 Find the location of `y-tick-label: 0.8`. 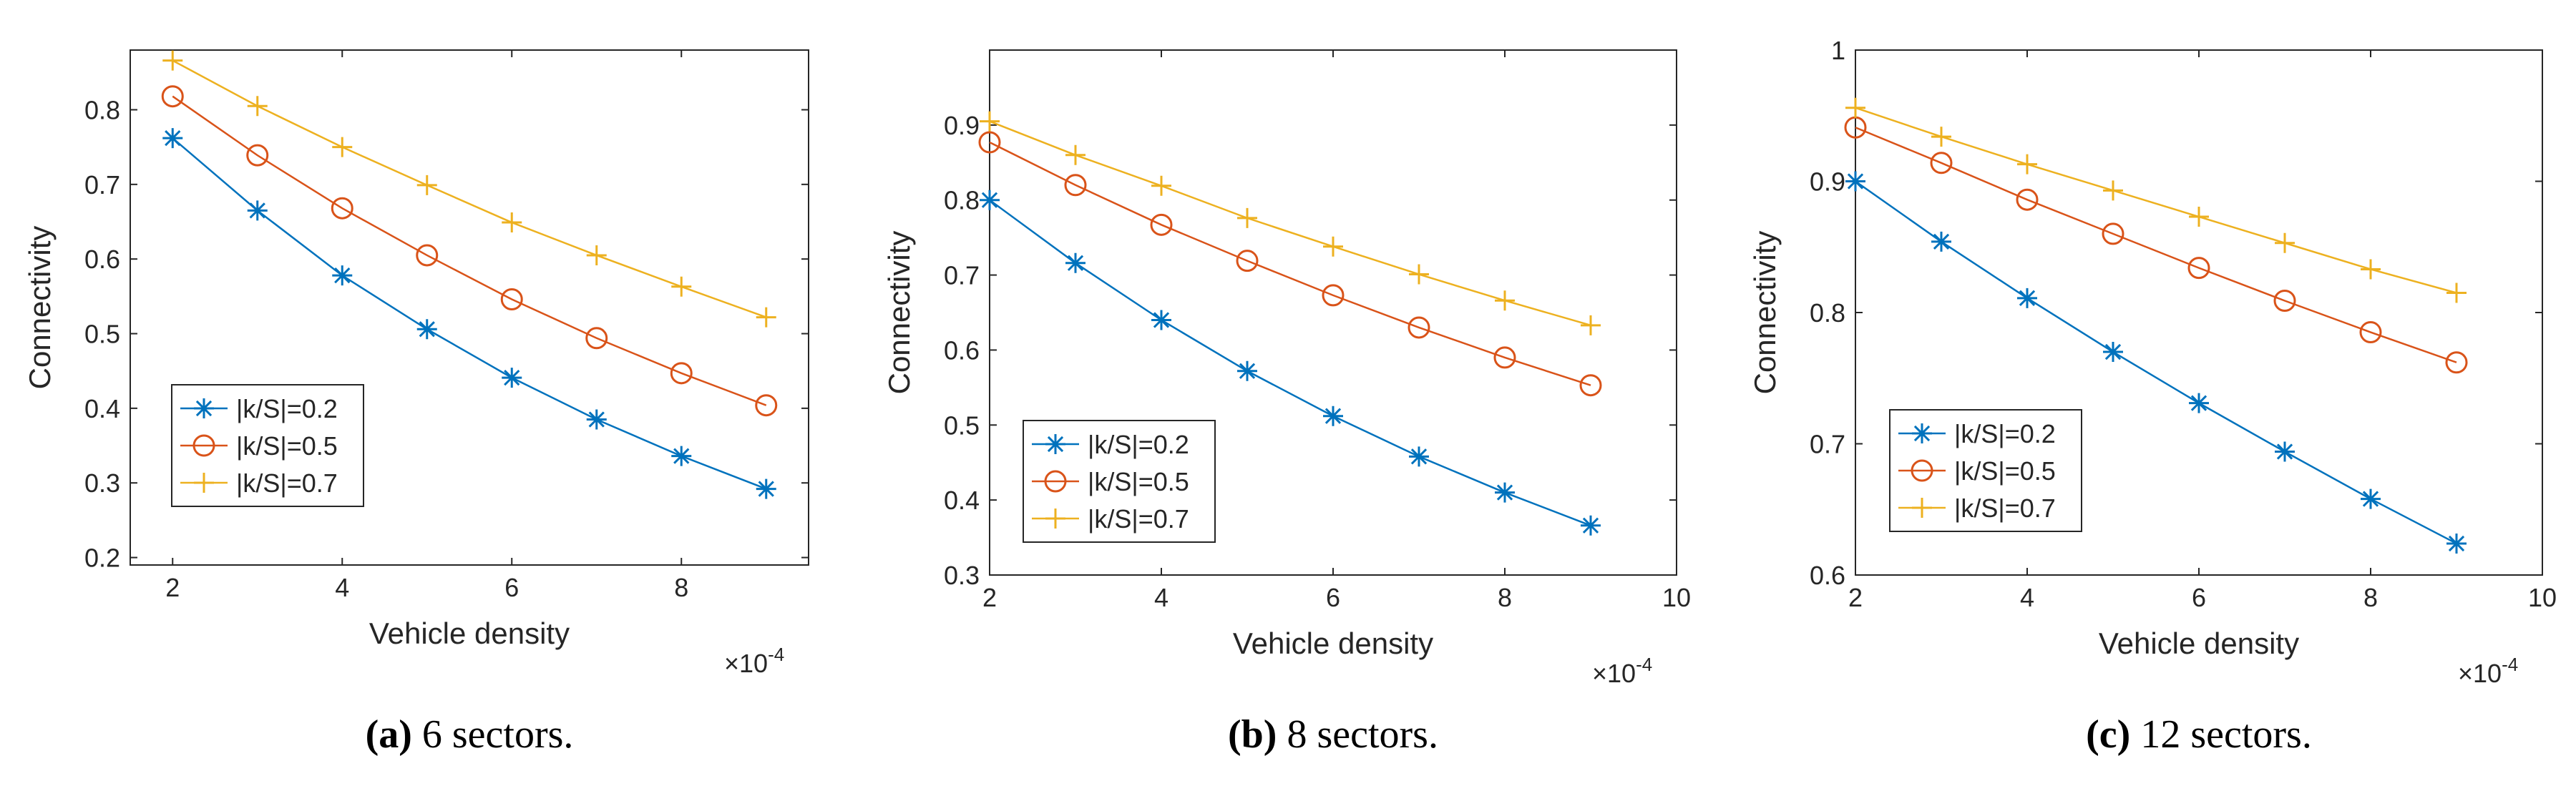

y-tick-label: 0.8 is located at coordinates (102, 109).